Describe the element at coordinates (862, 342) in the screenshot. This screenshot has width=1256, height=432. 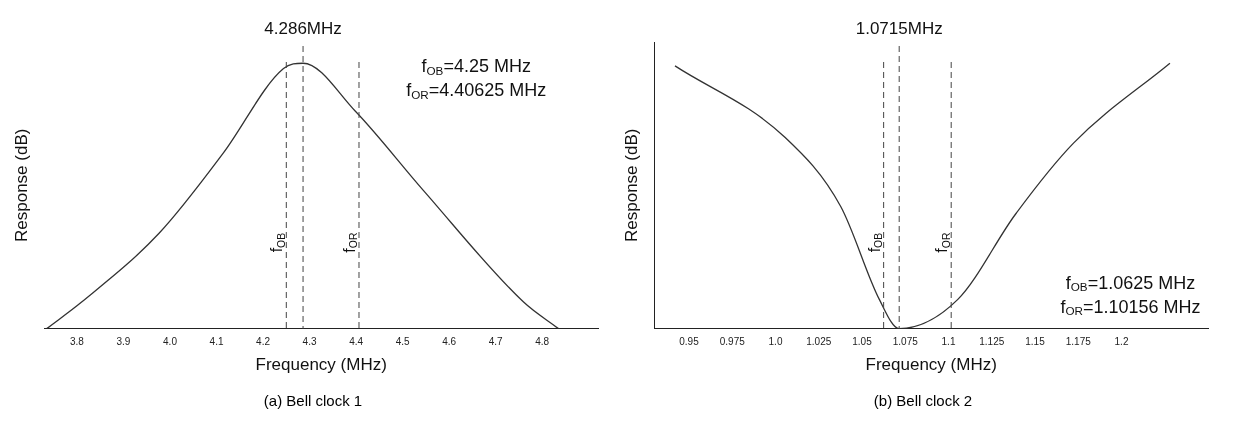
I see `x-tick-label: 1.05` at that location.